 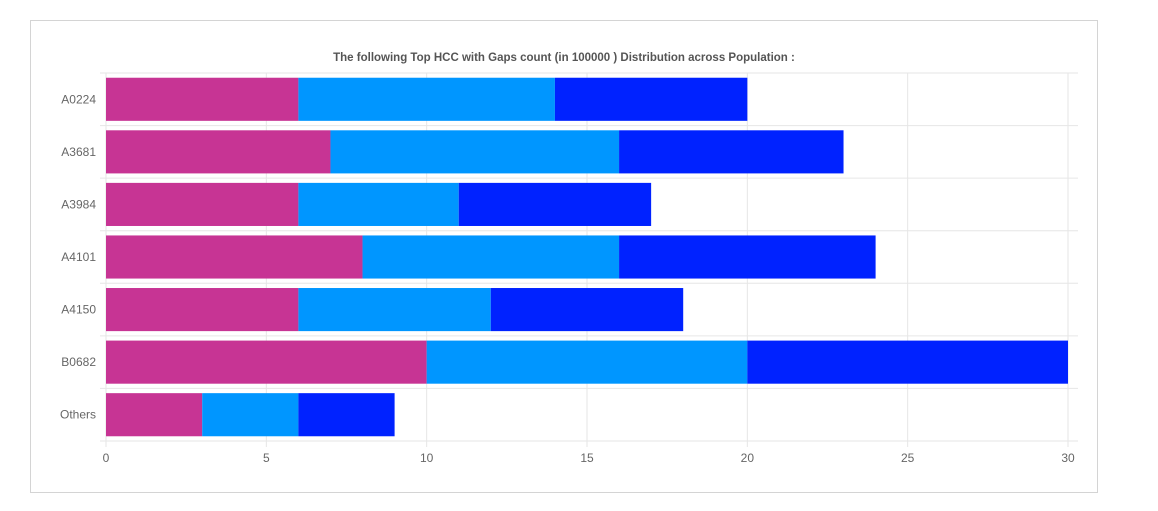 I want to click on y-tick-label: A3681, so click(x=78, y=152).